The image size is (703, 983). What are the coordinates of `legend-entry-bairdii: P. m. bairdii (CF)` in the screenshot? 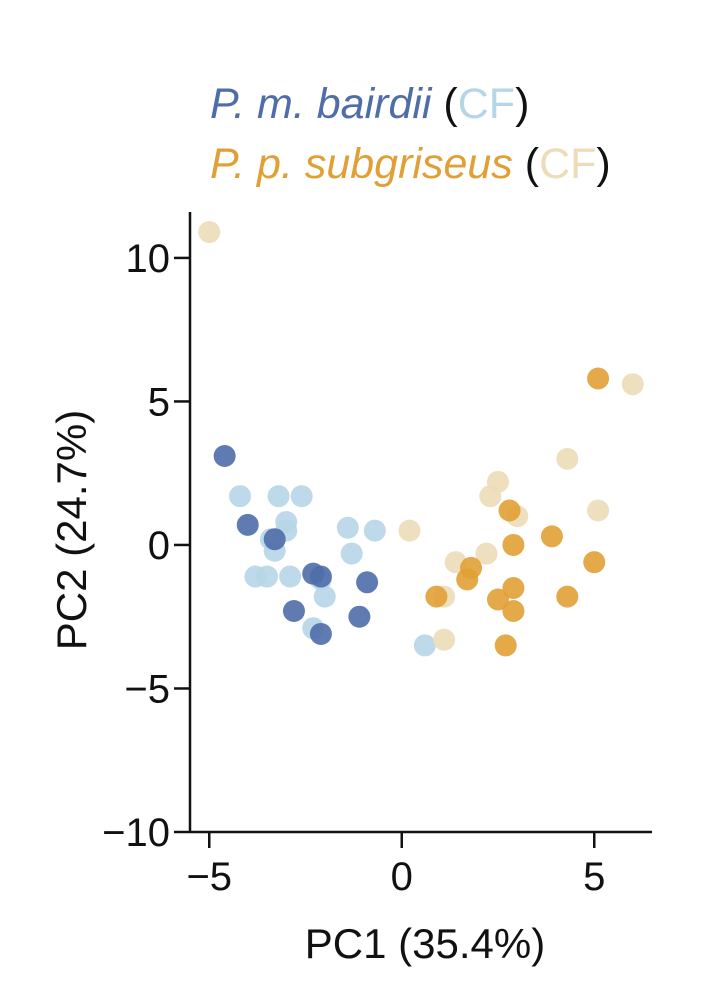 It's located at (369, 104).